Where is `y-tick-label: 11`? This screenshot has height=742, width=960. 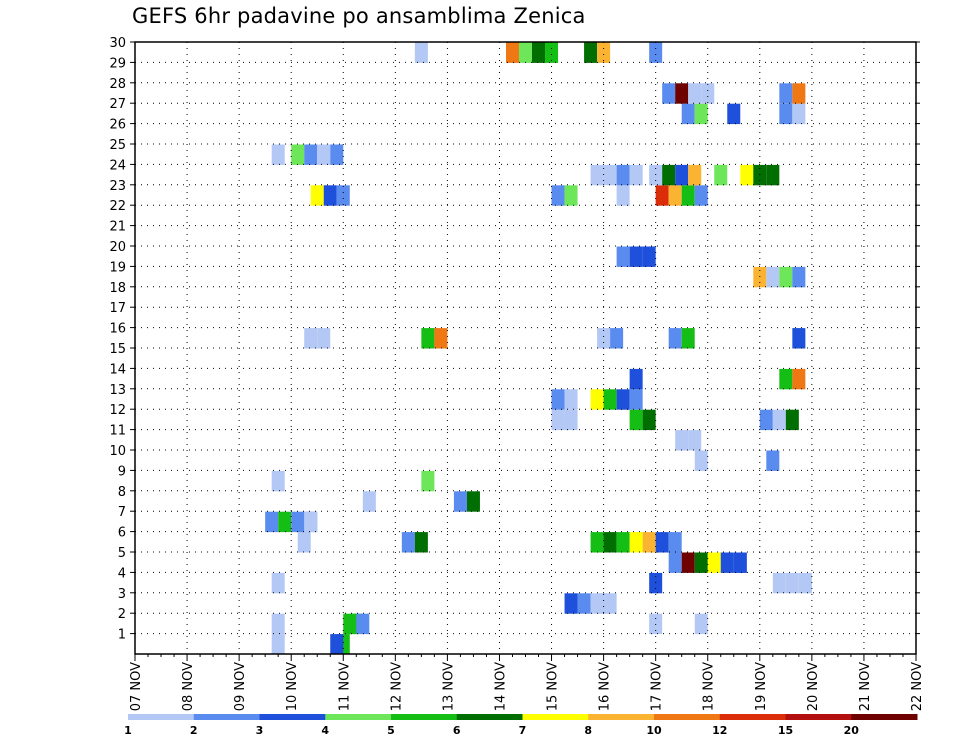 y-tick-label: 11 is located at coordinates (117, 431).